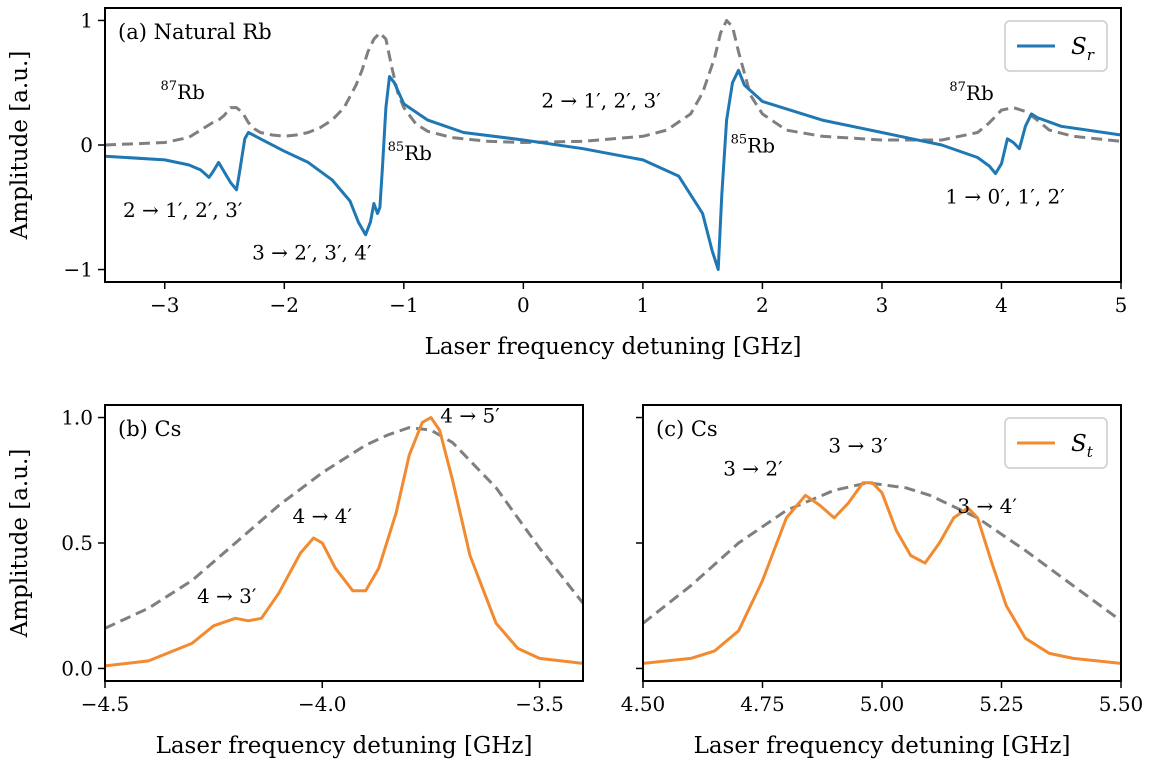 This screenshot has width=1159, height=774. Describe the element at coordinates (403, 305) in the screenshot. I see `x-tick-label: −1` at that location.